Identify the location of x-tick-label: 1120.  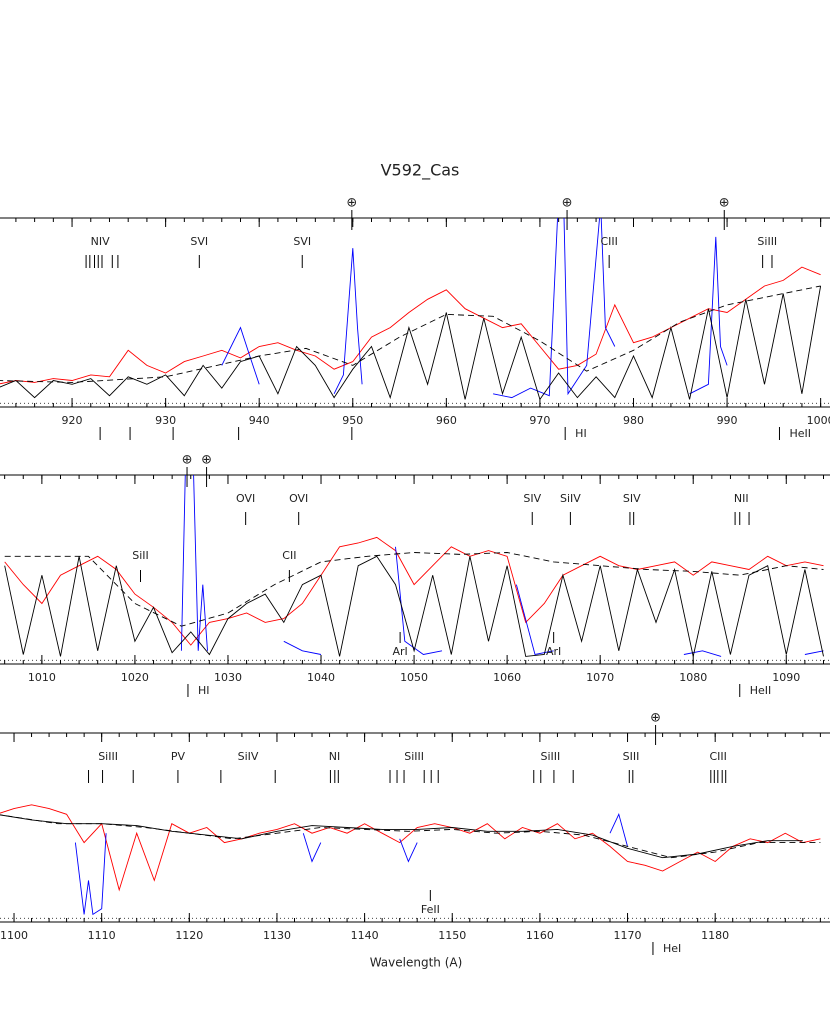
(189, 935).